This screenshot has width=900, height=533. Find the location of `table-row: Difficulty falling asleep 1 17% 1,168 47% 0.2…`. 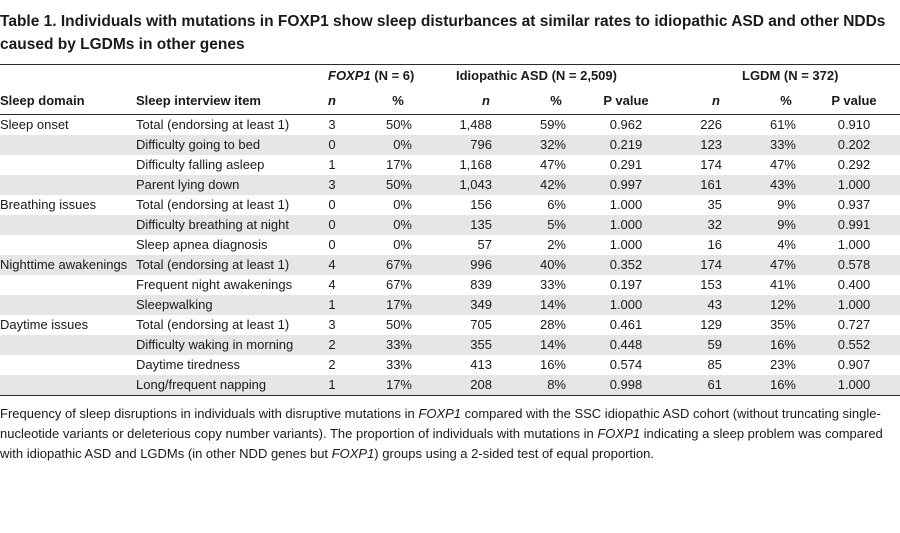

table-row: Difficulty falling asleep 1 17% 1,168 47% 0.2… is located at coordinates (450, 165).